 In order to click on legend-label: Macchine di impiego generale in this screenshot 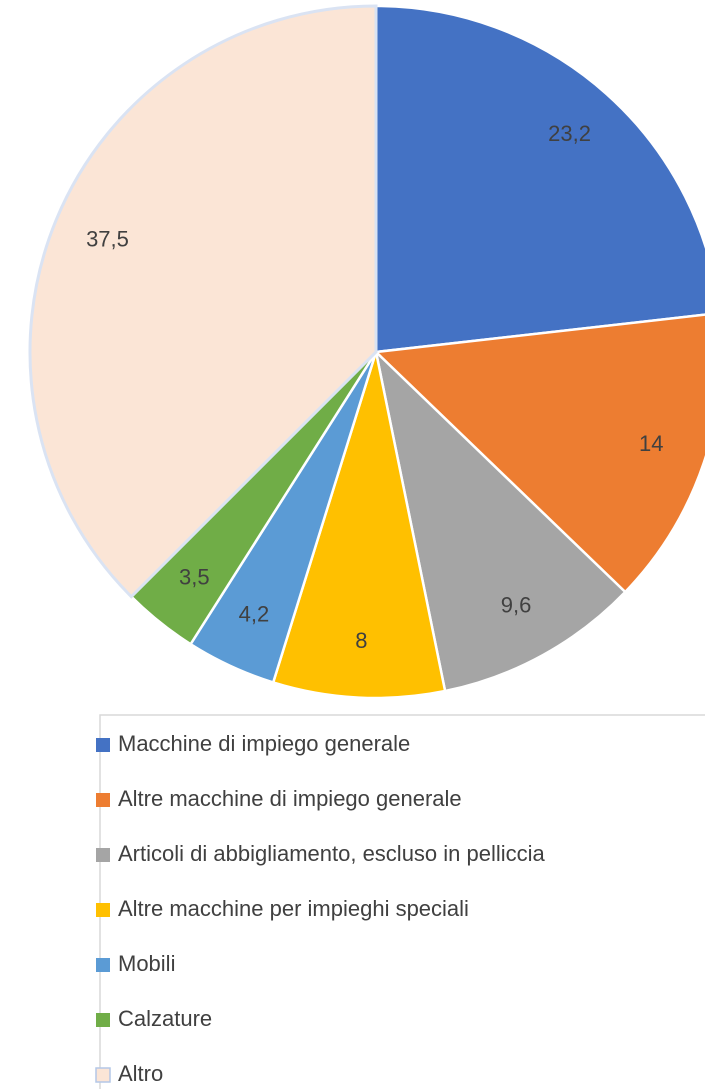, I will do `click(264, 743)`.